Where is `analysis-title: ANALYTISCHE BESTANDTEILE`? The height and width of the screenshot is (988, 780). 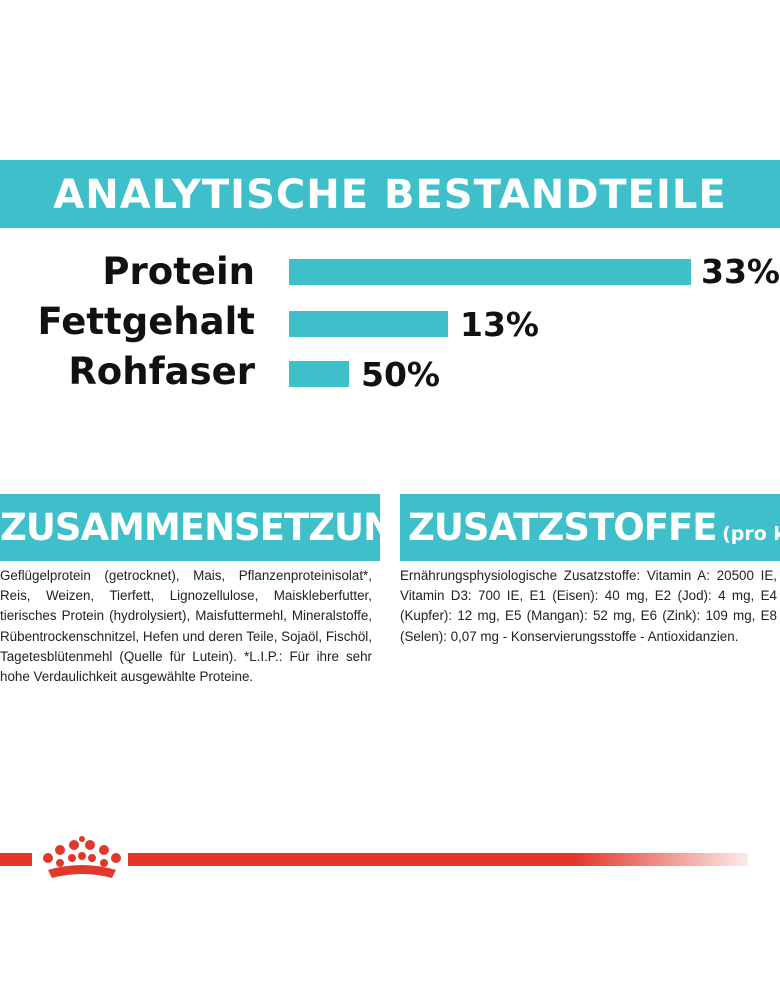 analysis-title: ANALYTISCHE BESTANDTEILE is located at coordinates (390, 195).